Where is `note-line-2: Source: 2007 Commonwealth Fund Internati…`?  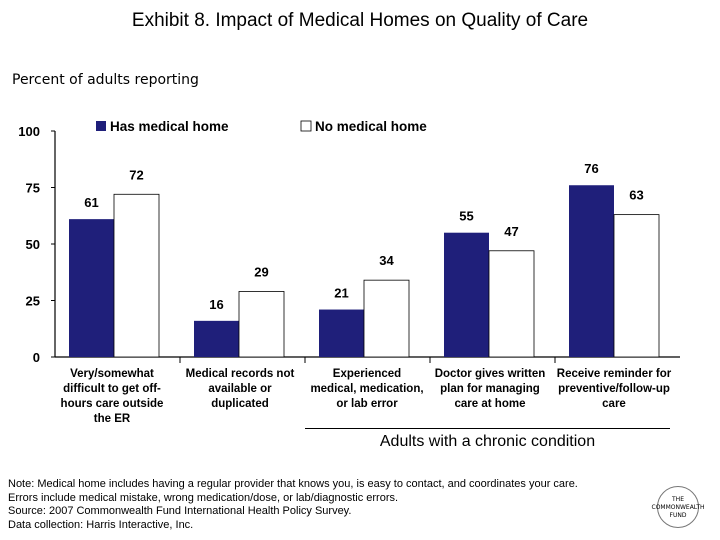 note-line-2: Source: 2007 Commonwealth Fund Internati… is located at coordinates (180, 511).